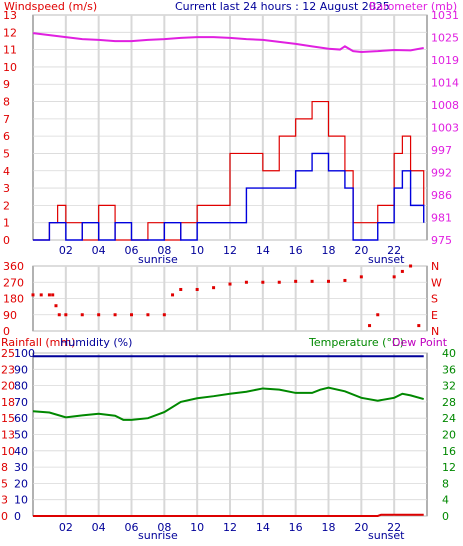 Image resolution: width=463 pixels, height=546 pixels. What do you see at coordinates (4, 483) in the screenshot?
I see `rain-tick-label: 5` at bounding box center [4, 483].